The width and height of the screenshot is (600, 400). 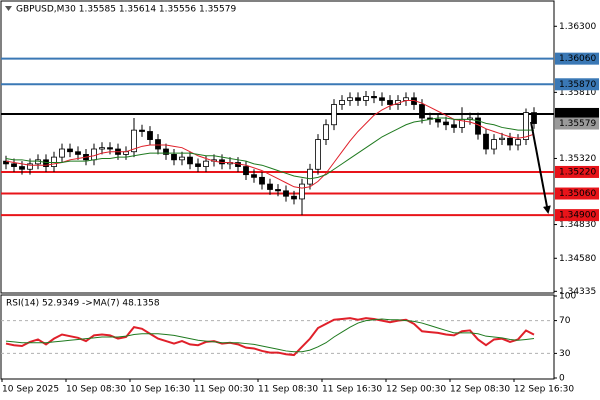 I want to click on y-tick-label: 1.34830, so click(x=577, y=225).